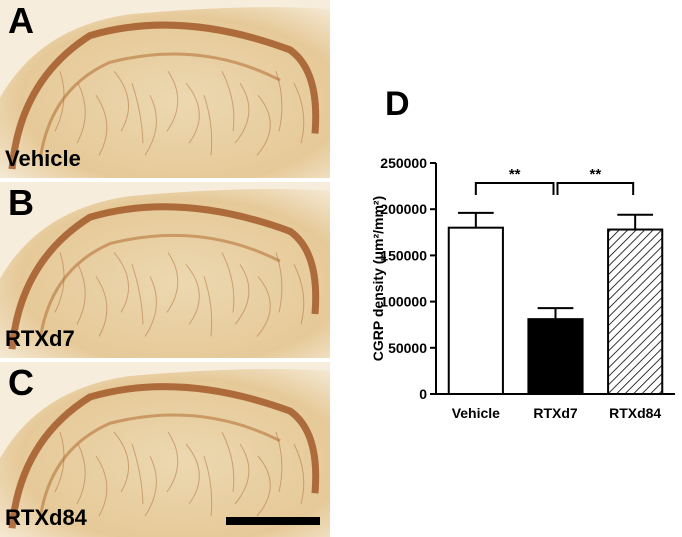 This screenshot has width=682, height=537. What do you see at coordinates (43, 158) in the screenshot?
I see `panel-label: Vehicle` at bounding box center [43, 158].